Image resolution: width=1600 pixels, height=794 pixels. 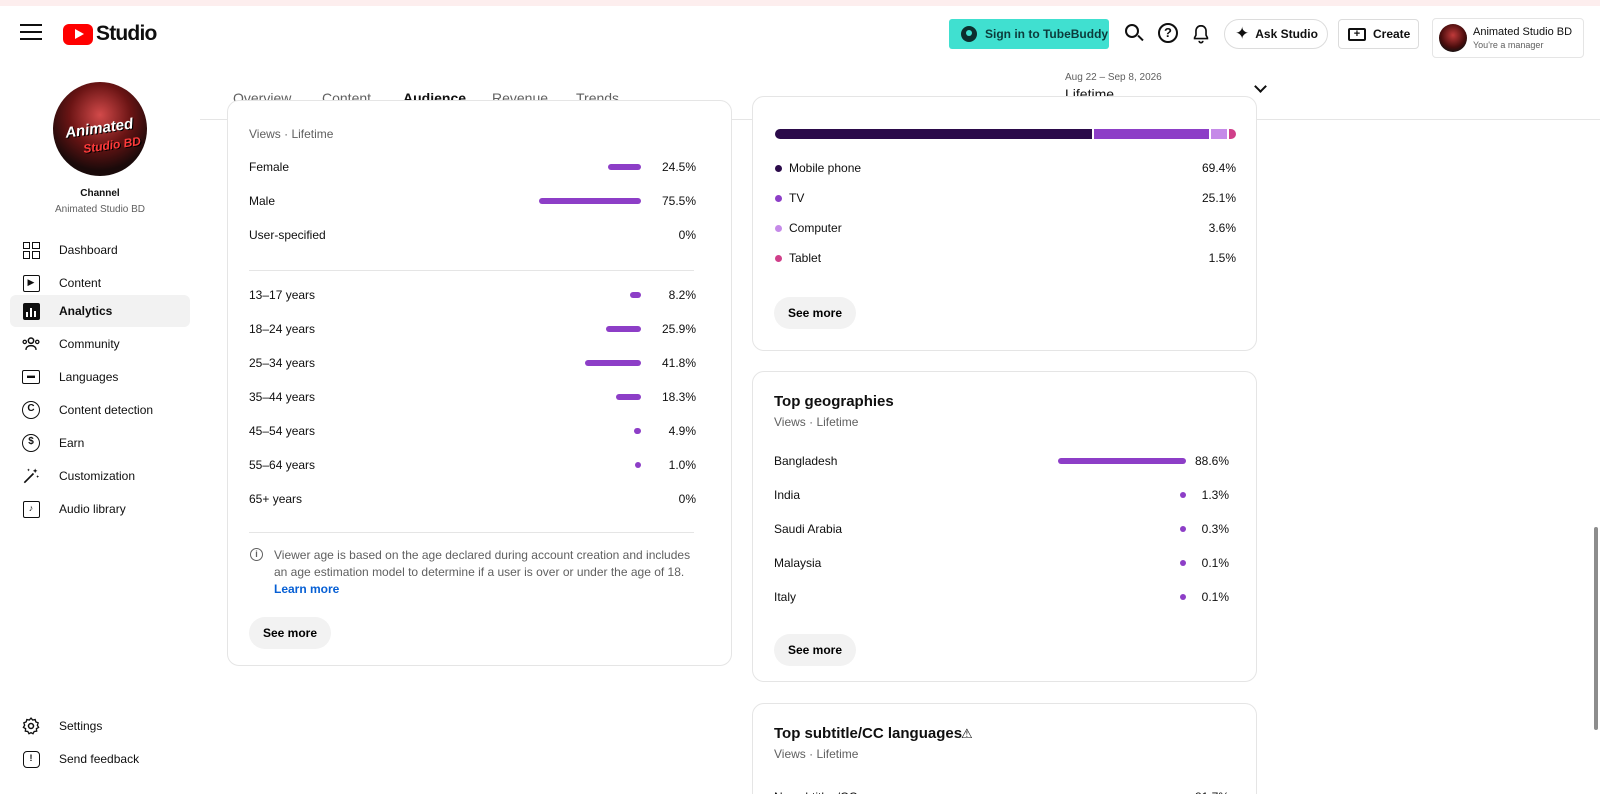 What do you see at coordinates (282, 295) in the screenshot?
I see `age-row-label: 13–17 years` at bounding box center [282, 295].